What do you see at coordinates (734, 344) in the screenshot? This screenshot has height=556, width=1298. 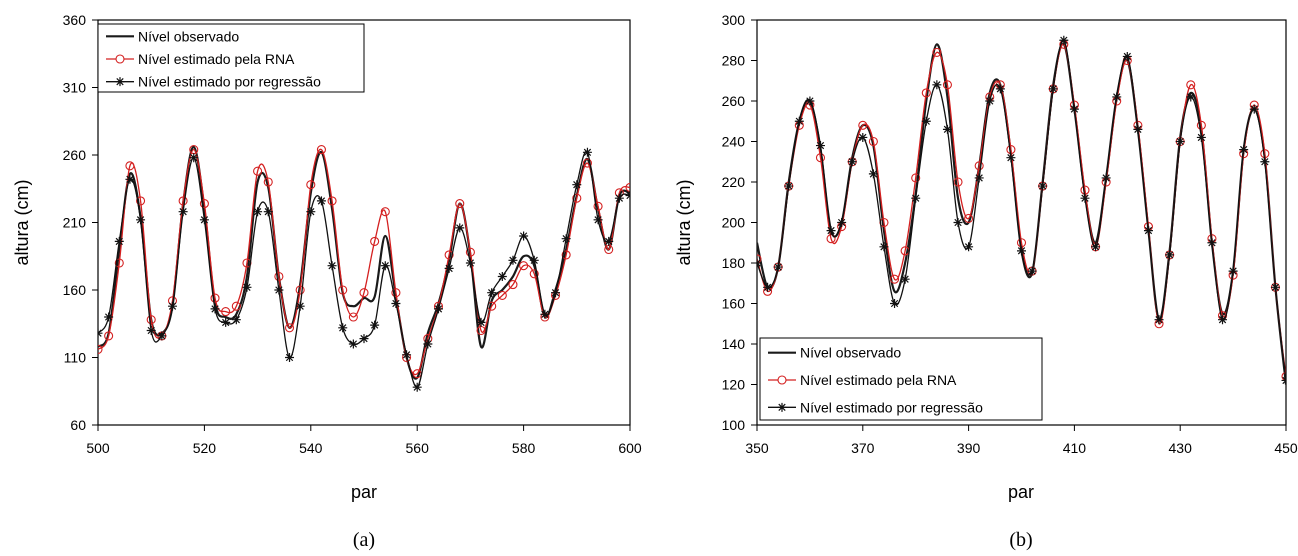 I see `y-tick-label: 140` at bounding box center [734, 344].